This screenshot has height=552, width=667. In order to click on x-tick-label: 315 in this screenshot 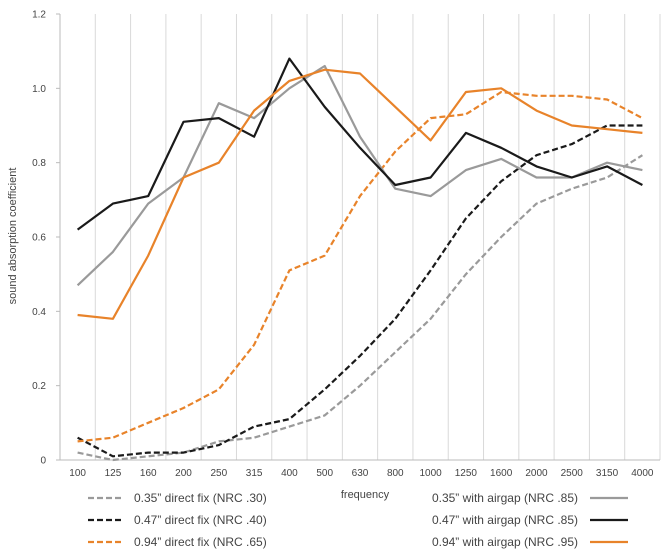, I will do `click(254, 473)`.